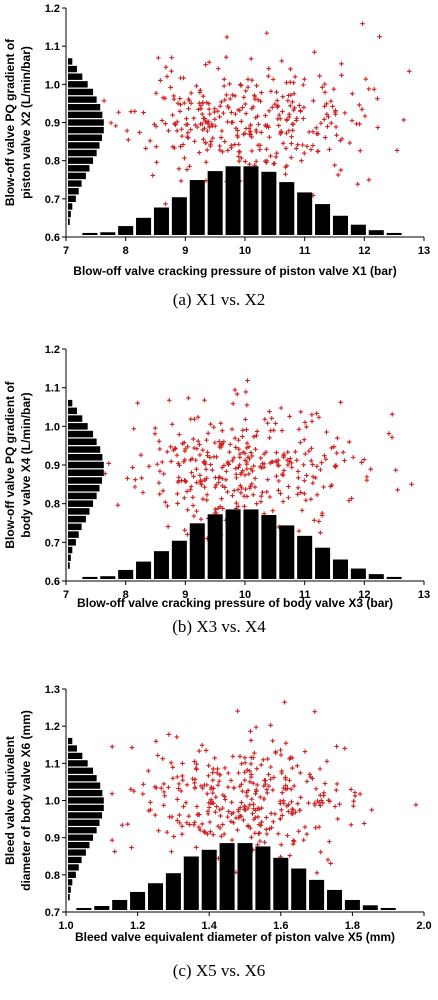 This screenshot has width=438, height=1000. What do you see at coordinates (52, 200) in the screenshot?
I see `y-tick-label: 0.7` at bounding box center [52, 200].